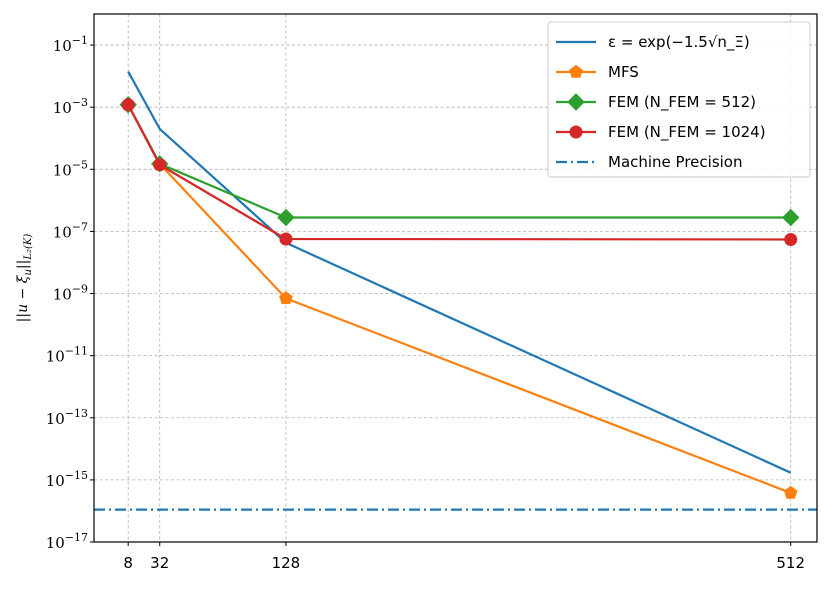 Image resolution: width=830 pixels, height=589 pixels. I want to click on legend-entry: FEM (N_FEM = 1024), so click(661, 132).